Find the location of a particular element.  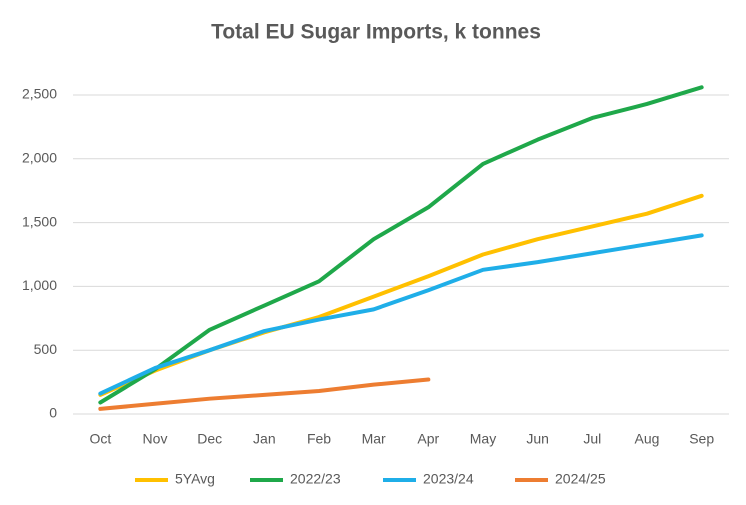

y-tick-label: 500 is located at coordinates (46, 349).